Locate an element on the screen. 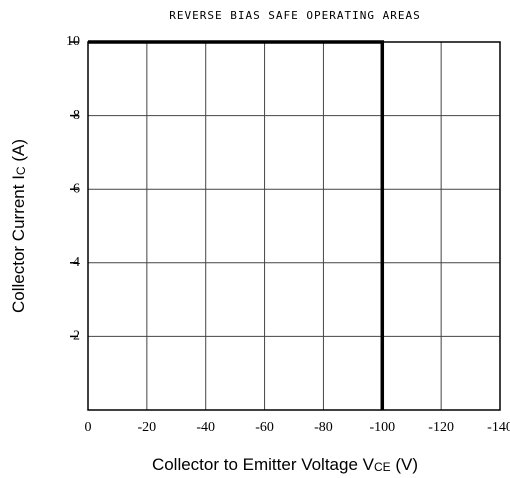  y-tick-label: 10 is located at coordinates (73, 41).